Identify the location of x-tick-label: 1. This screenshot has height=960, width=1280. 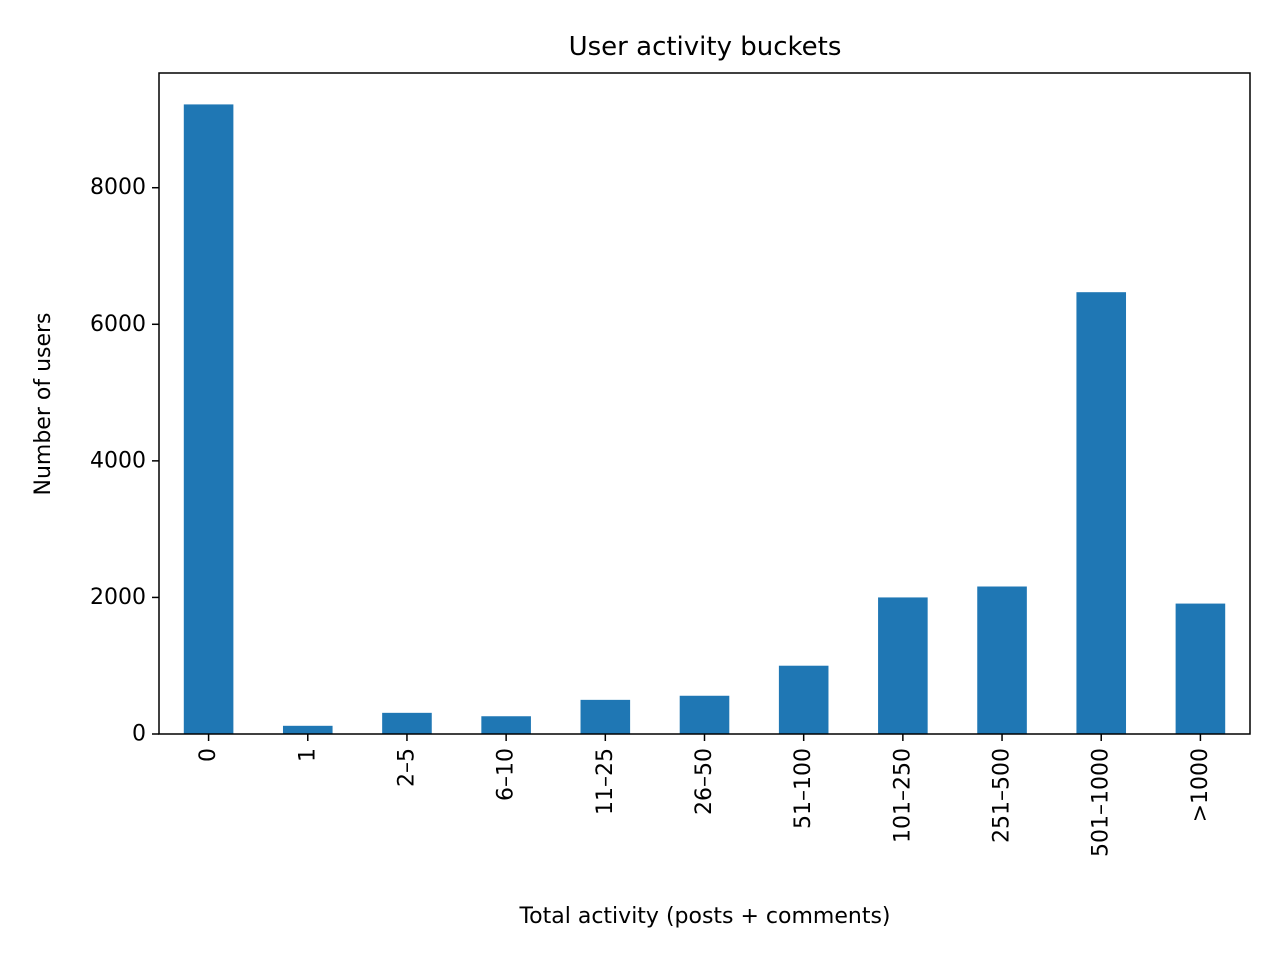
(307, 755).